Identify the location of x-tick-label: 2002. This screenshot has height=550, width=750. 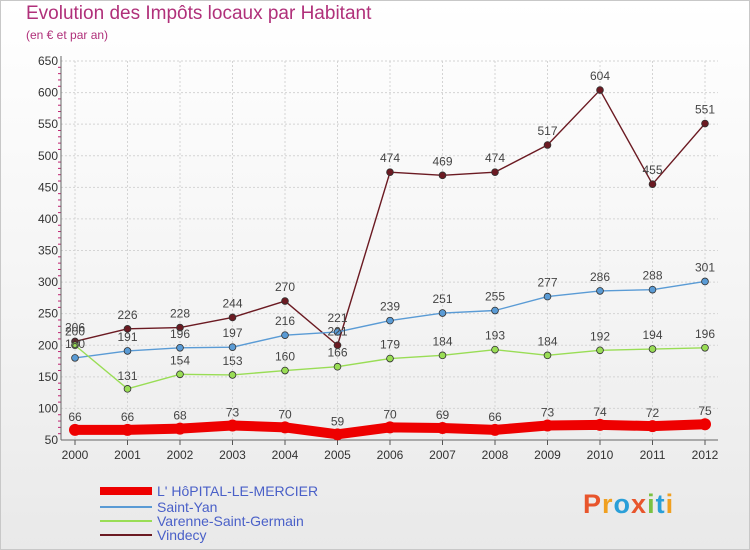
(180, 455).